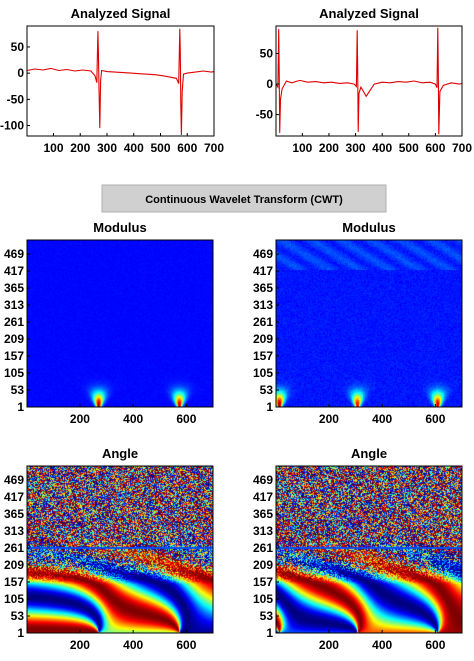 This screenshot has width=474, height=661. I want to click on modulus-right-ytick-label: 209, so click(263, 339).